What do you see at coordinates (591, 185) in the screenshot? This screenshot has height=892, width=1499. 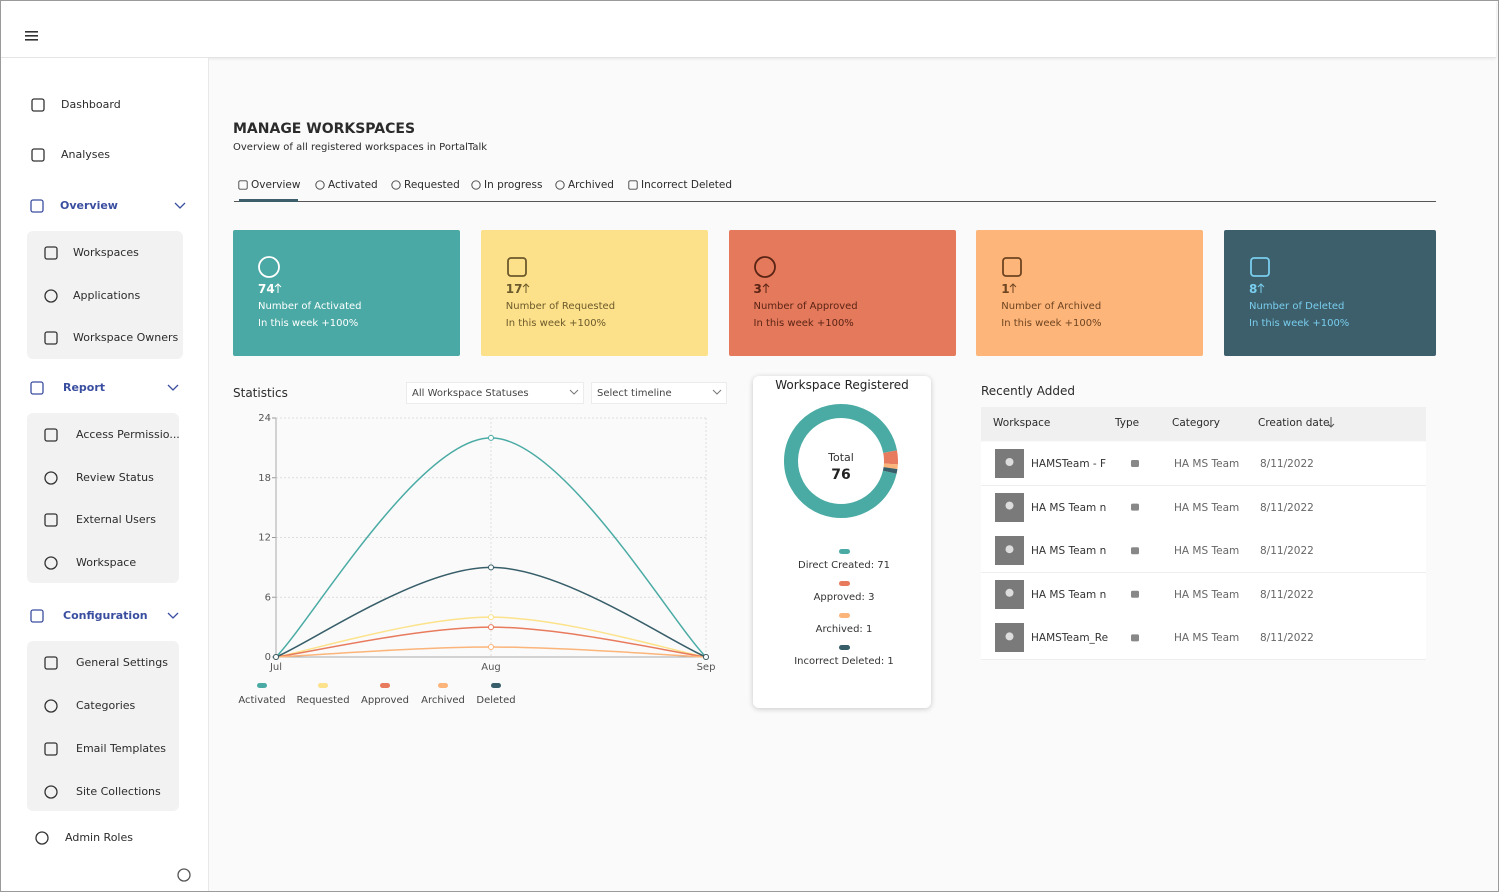 I see `tab: Archived` at bounding box center [591, 185].